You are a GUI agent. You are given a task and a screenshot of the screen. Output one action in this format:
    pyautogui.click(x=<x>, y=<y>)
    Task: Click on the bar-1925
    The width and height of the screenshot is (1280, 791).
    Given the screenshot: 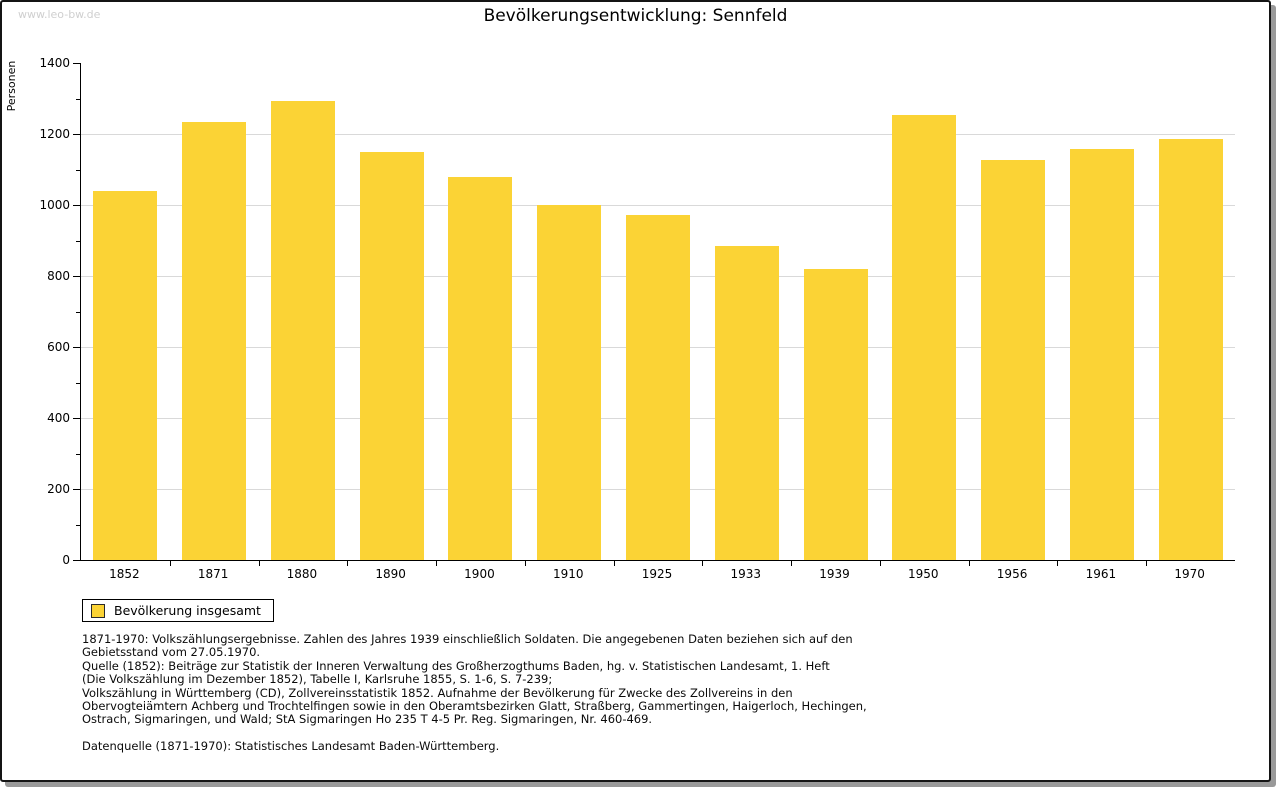 What is the action you would take?
    pyautogui.click(x=658, y=387)
    